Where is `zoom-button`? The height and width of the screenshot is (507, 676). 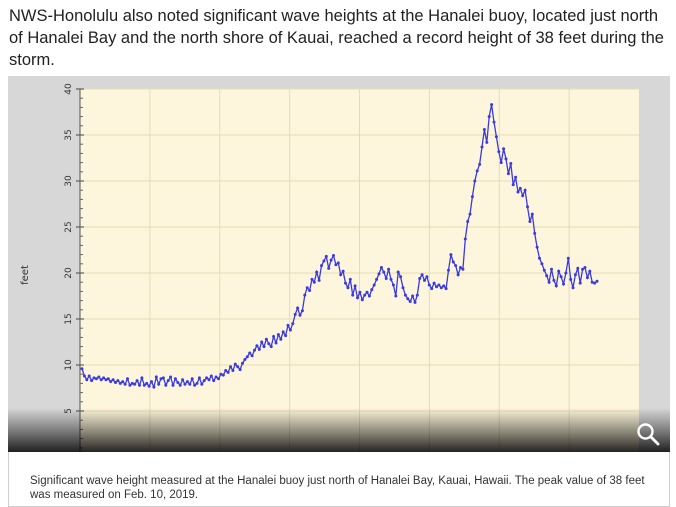
zoom-button is located at coordinates (648, 434).